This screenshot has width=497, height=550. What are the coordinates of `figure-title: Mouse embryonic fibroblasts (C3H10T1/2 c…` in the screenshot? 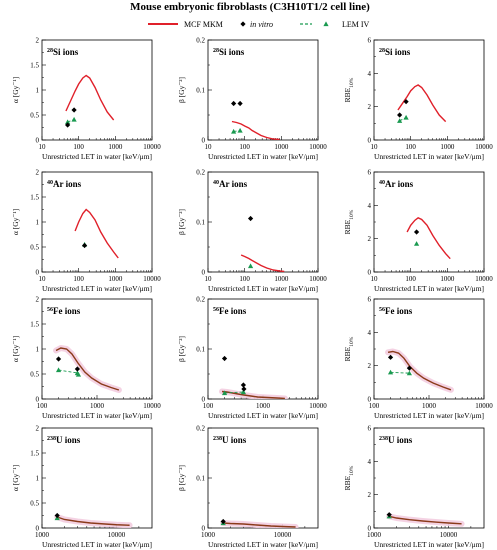 It's located at (250, 7).